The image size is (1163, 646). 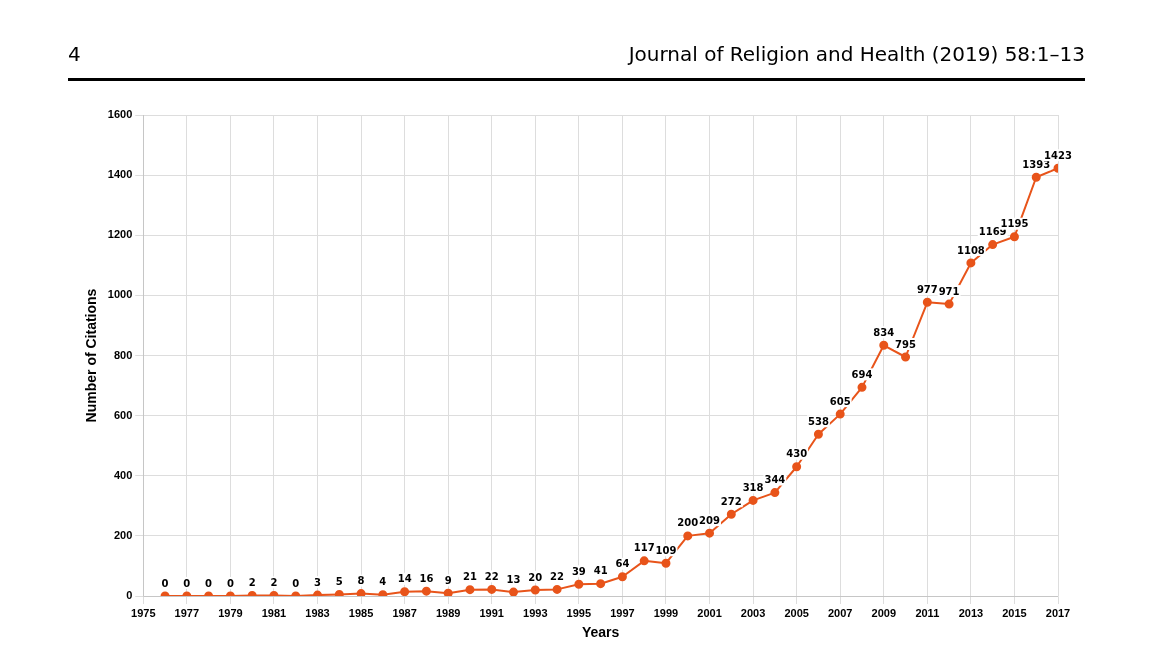 What do you see at coordinates (971, 612) in the screenshot?
I see `x-tick-label: 2013` at bounding box center [971, 612].